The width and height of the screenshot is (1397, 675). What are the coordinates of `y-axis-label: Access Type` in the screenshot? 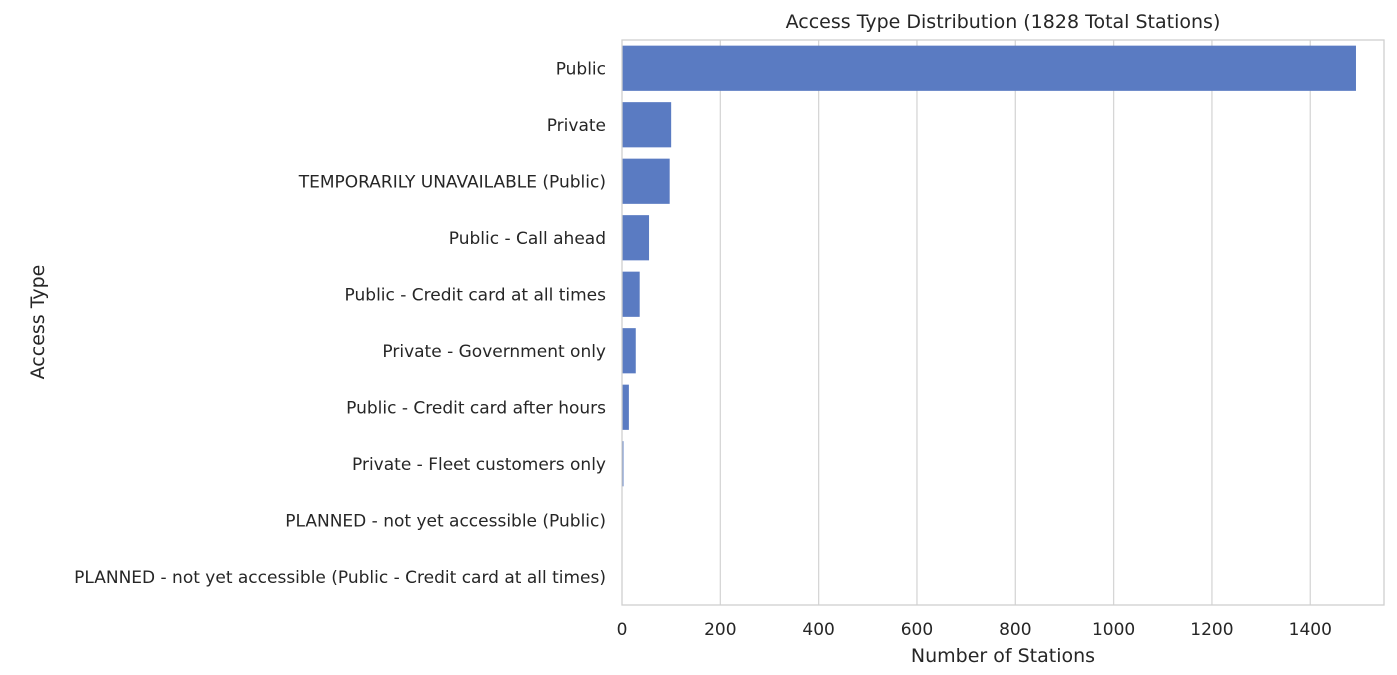 It's located at (38, 322).